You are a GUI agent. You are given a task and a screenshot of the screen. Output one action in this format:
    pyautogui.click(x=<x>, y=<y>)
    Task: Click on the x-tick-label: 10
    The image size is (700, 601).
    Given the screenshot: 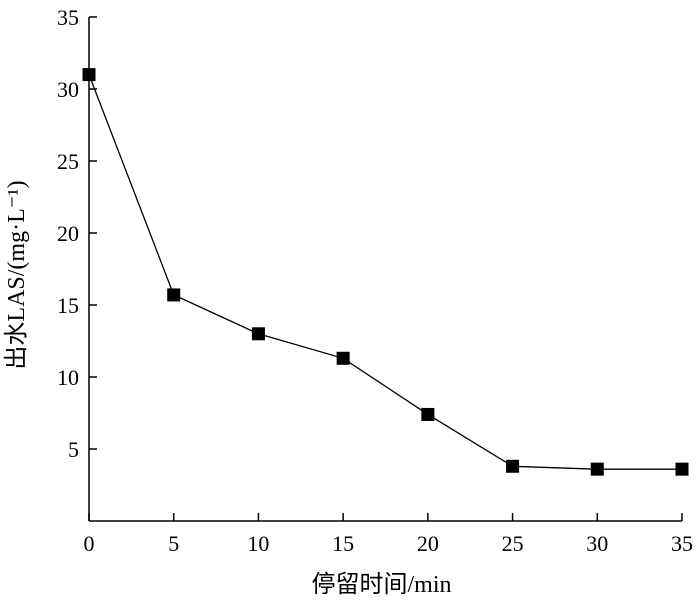 What is the action you would take?
    pyautogui.click(x=258, y=543)
    